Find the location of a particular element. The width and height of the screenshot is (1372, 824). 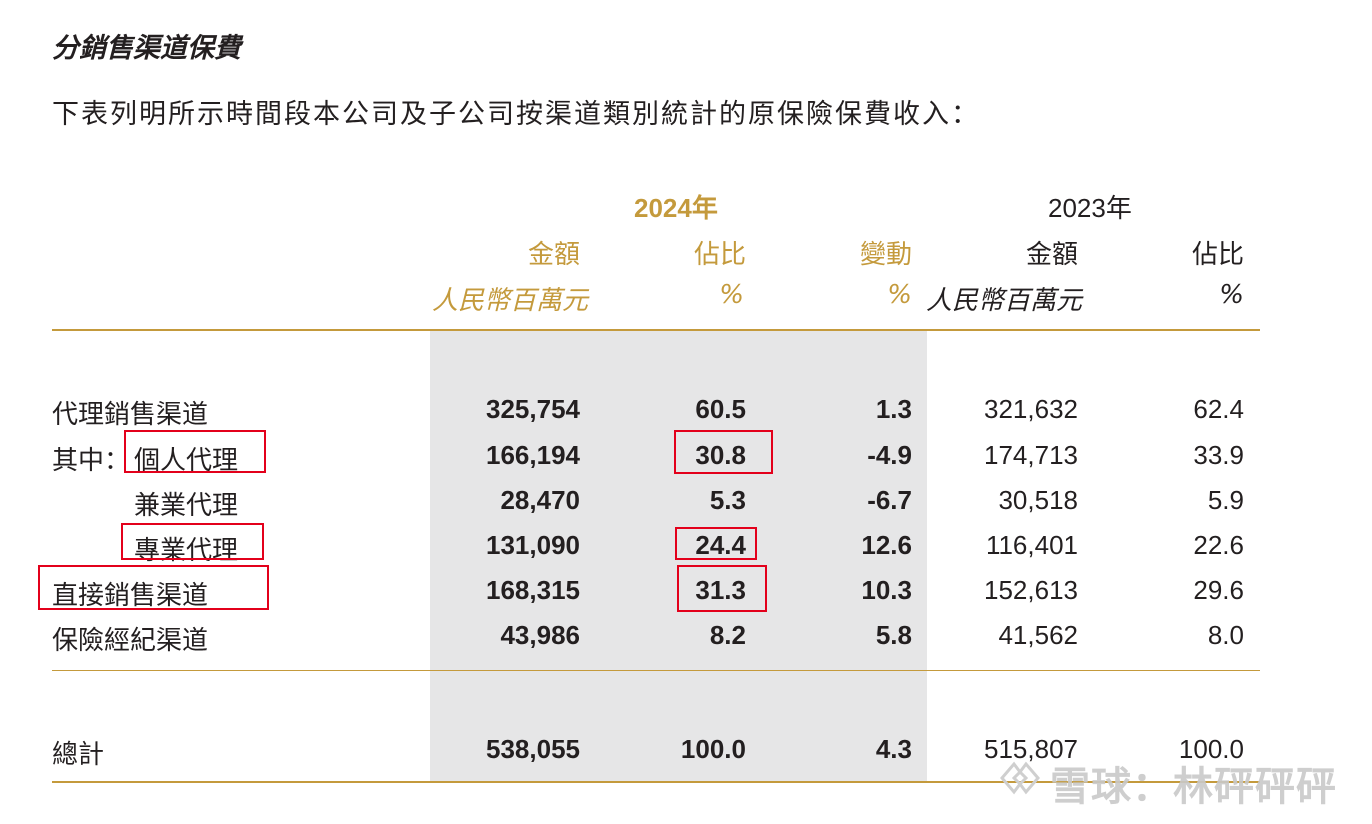

table-top-rule is located at coordinates (656, 330).